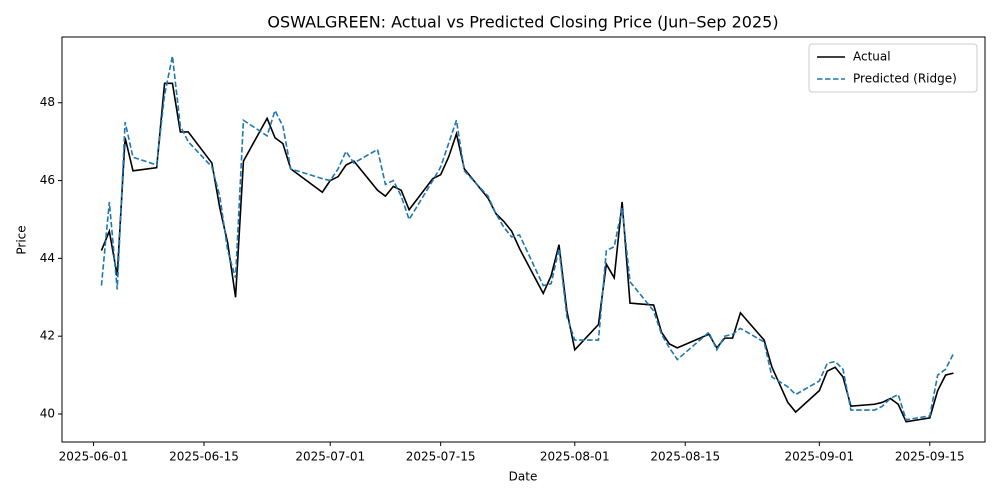 The image size is (1000, 504). I want to click on legend-label: Actual, so click(872, 57).